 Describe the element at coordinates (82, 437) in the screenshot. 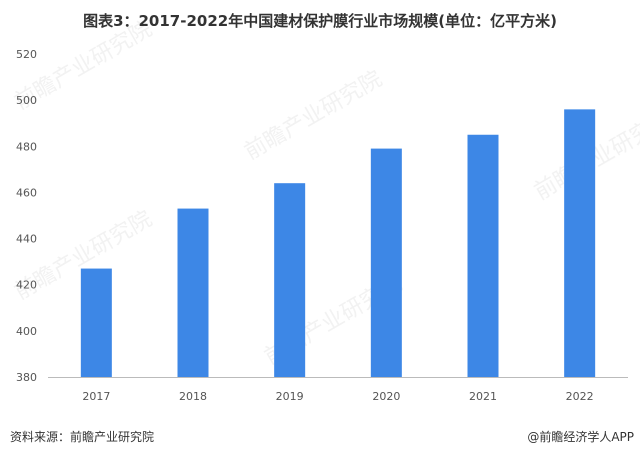

I see `source-note: 资料来源：前瞻产业研究院` at that location.